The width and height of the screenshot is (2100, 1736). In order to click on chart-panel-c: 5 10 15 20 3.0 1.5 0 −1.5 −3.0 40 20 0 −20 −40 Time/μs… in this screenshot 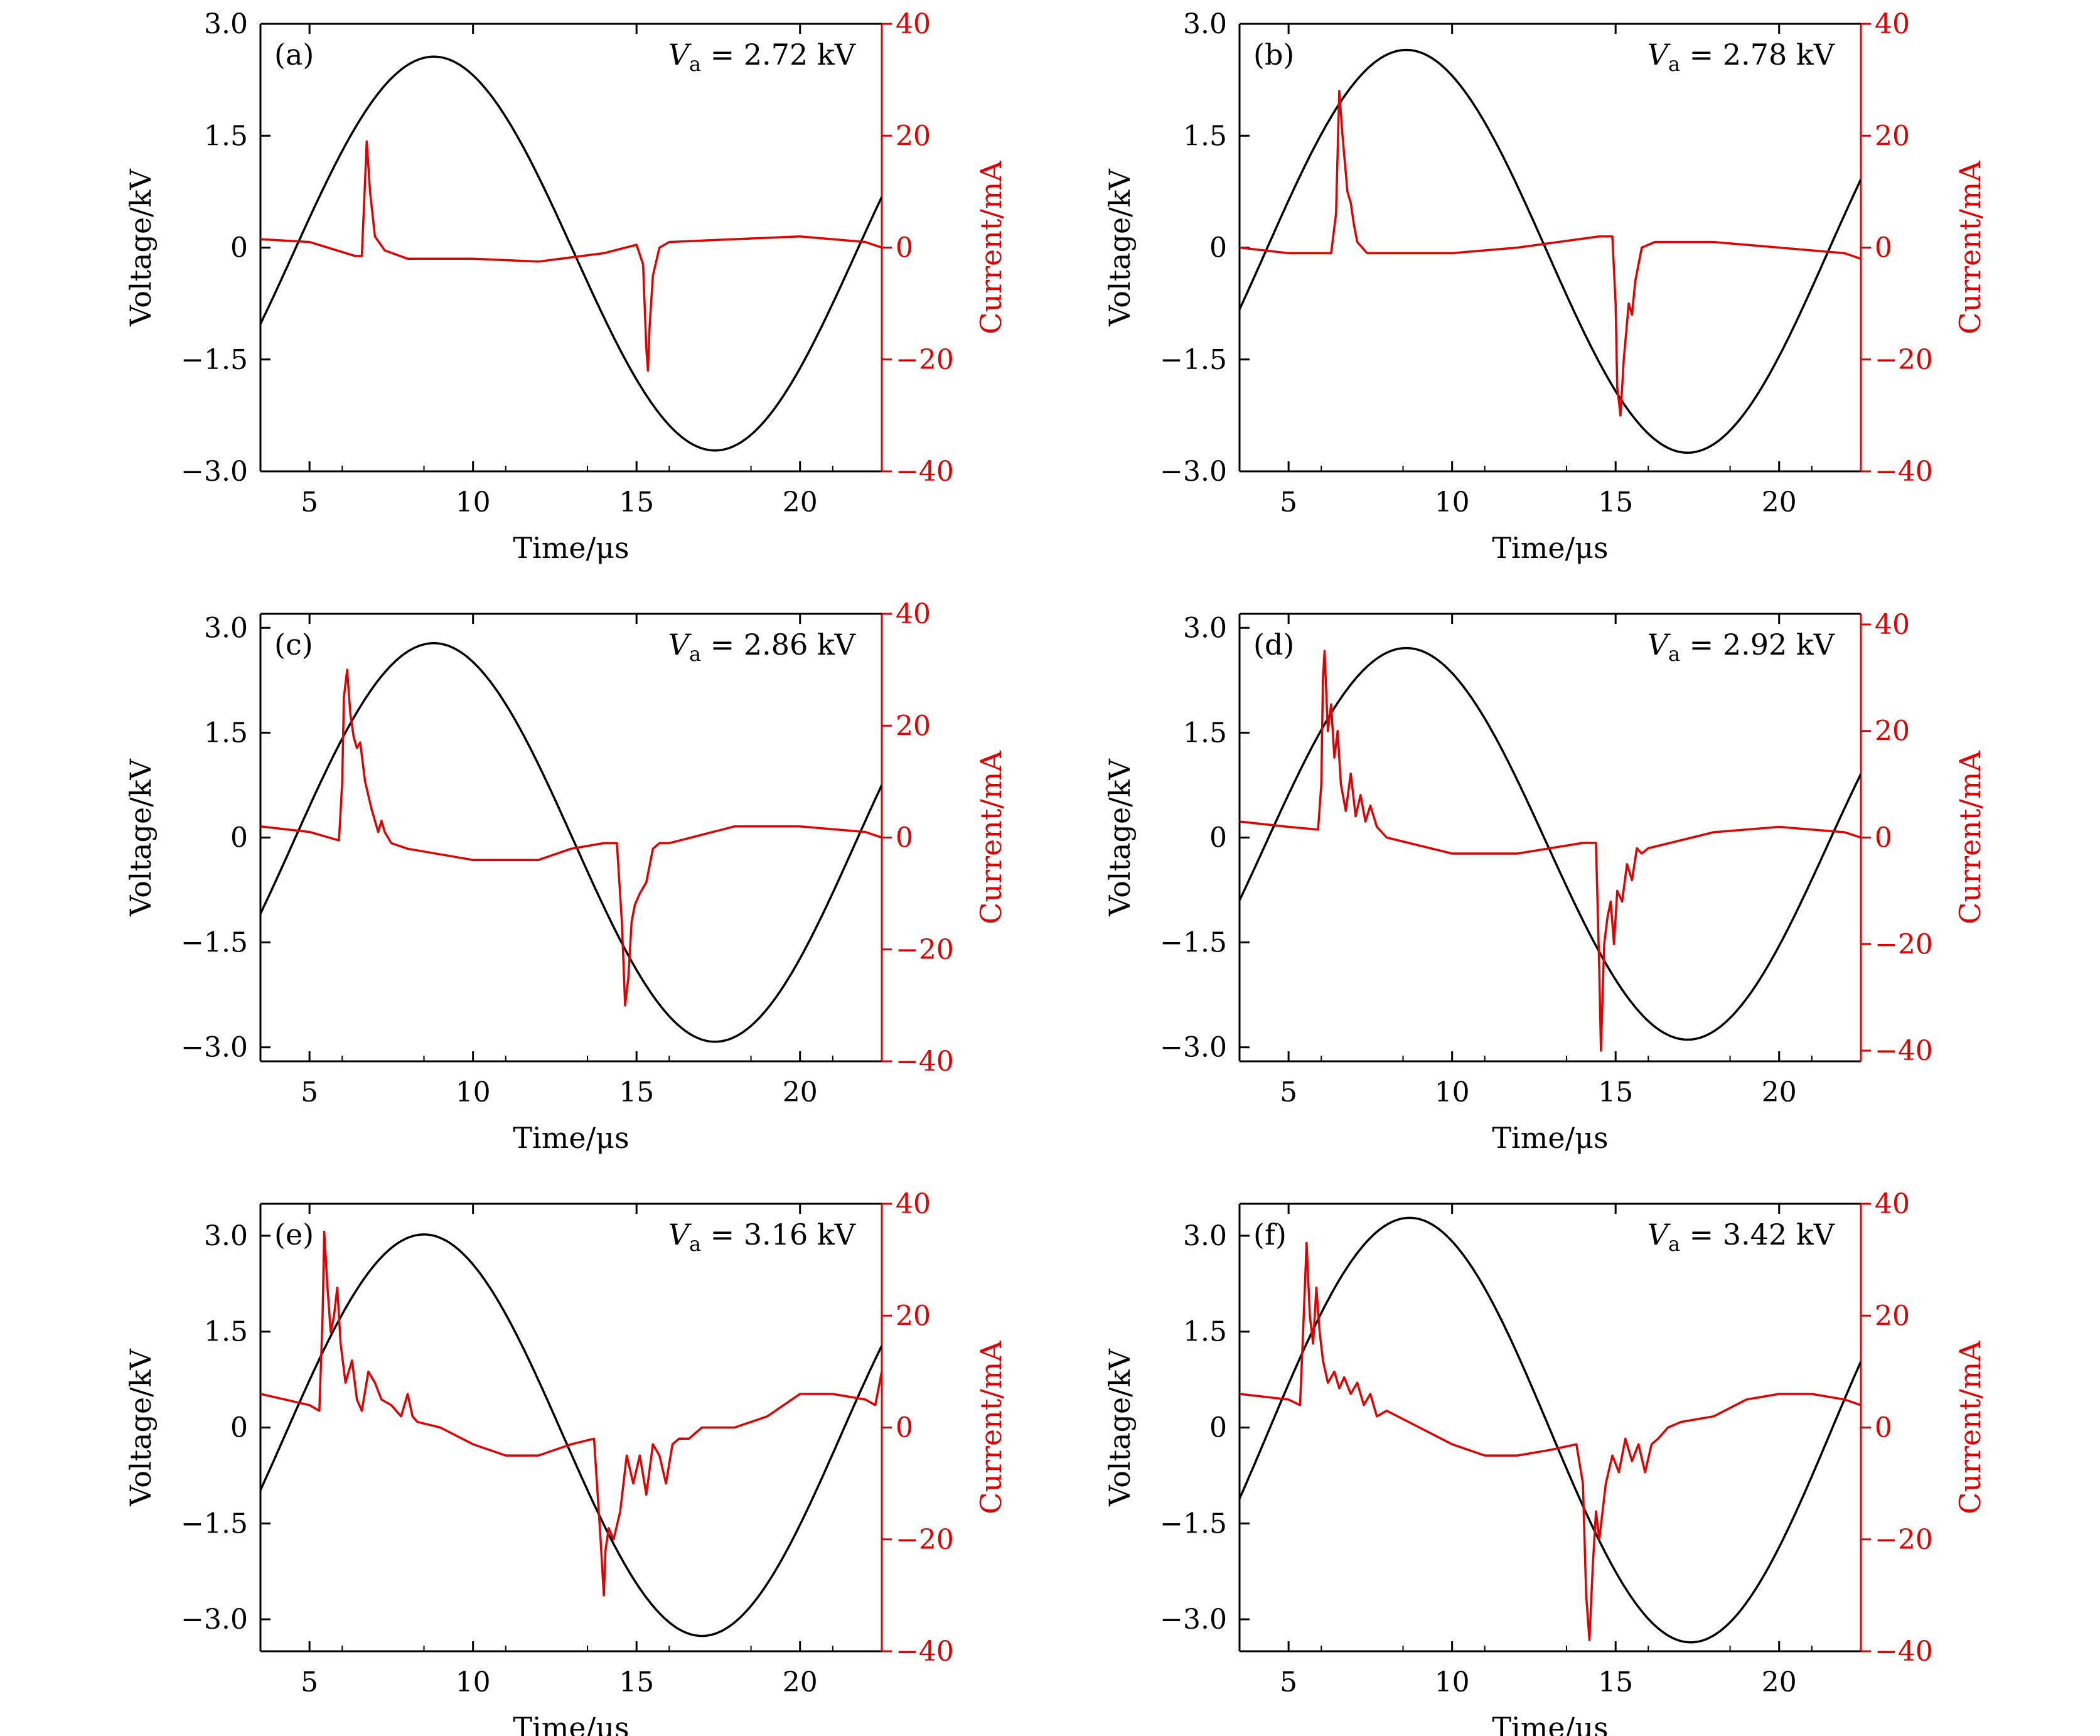, I will do `click(566, 876)`.